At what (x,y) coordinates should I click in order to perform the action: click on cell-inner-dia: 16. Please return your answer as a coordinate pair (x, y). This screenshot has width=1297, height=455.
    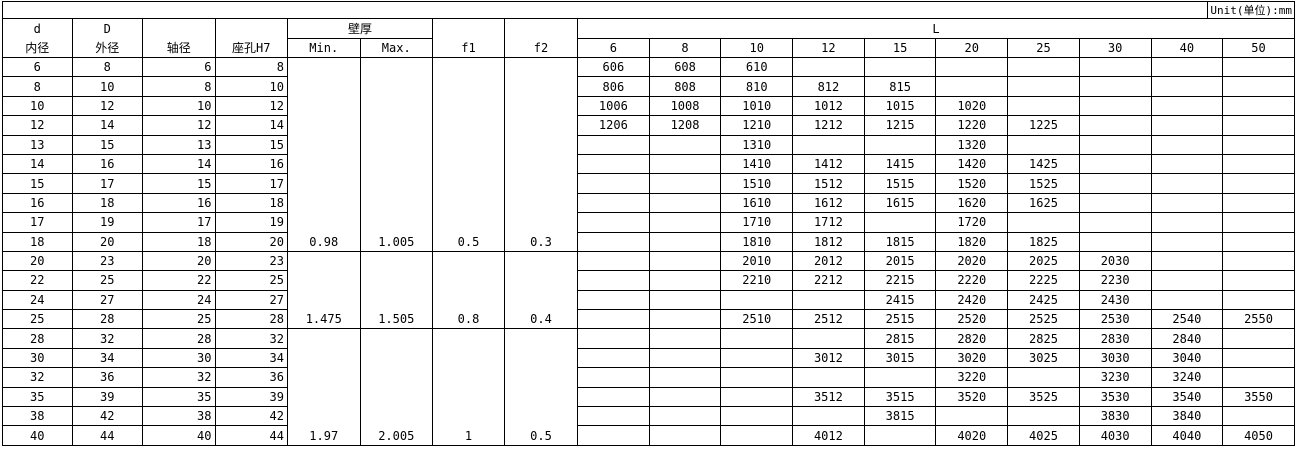
    Looking at the image, I should click on (38, 203).